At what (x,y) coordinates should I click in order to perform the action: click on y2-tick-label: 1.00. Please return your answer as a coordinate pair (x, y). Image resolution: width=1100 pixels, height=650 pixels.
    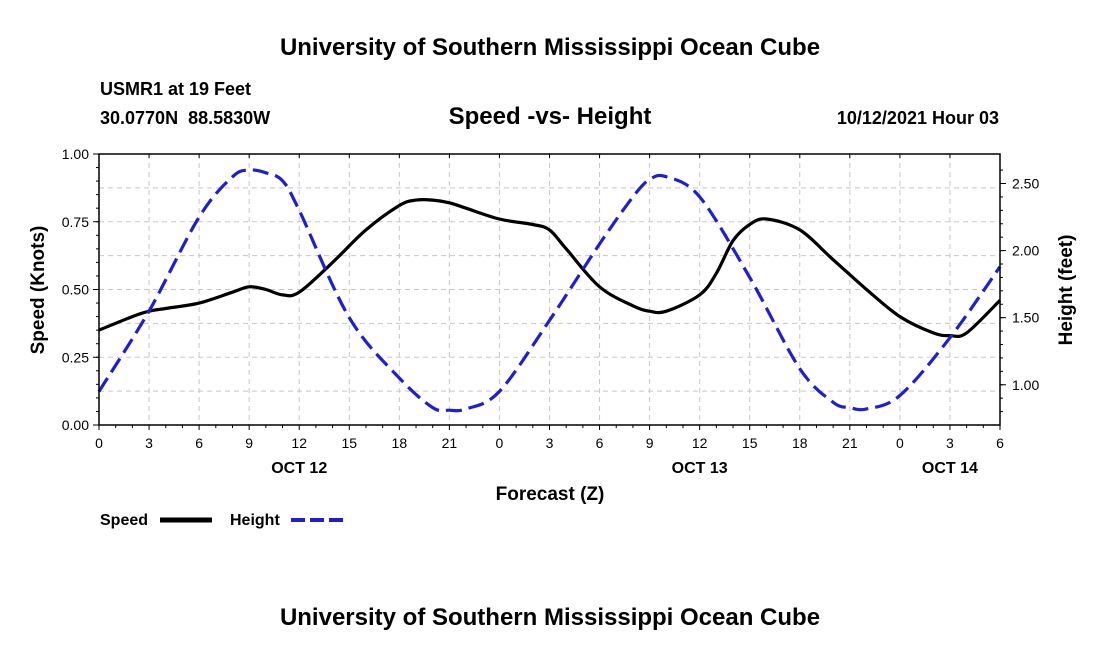
    Looking at the image, I should click on (1025, 385).